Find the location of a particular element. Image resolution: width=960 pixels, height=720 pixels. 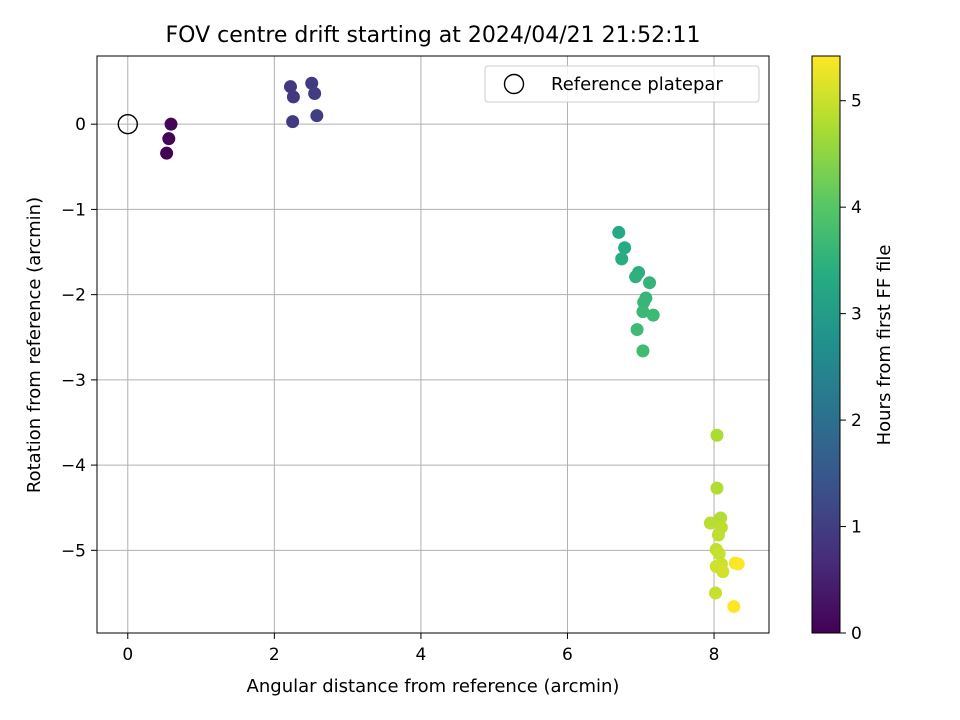

colorbar-tick-label: 2 is located at coordinates (856, 421).